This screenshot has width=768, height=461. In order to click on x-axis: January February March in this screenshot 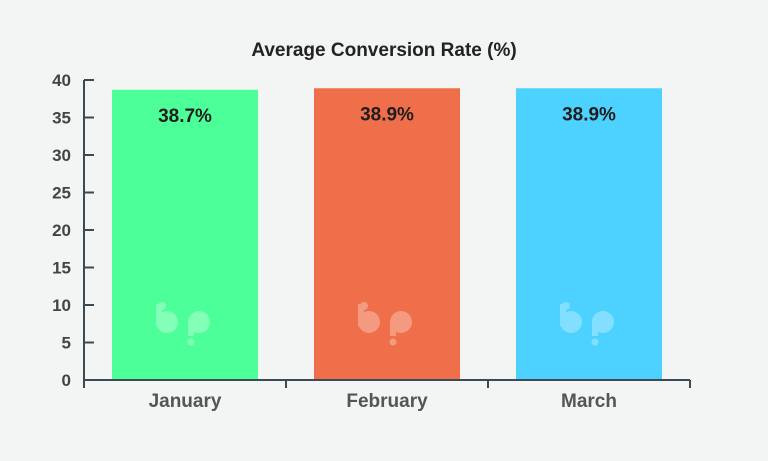, I will do `click(387, 395)`.